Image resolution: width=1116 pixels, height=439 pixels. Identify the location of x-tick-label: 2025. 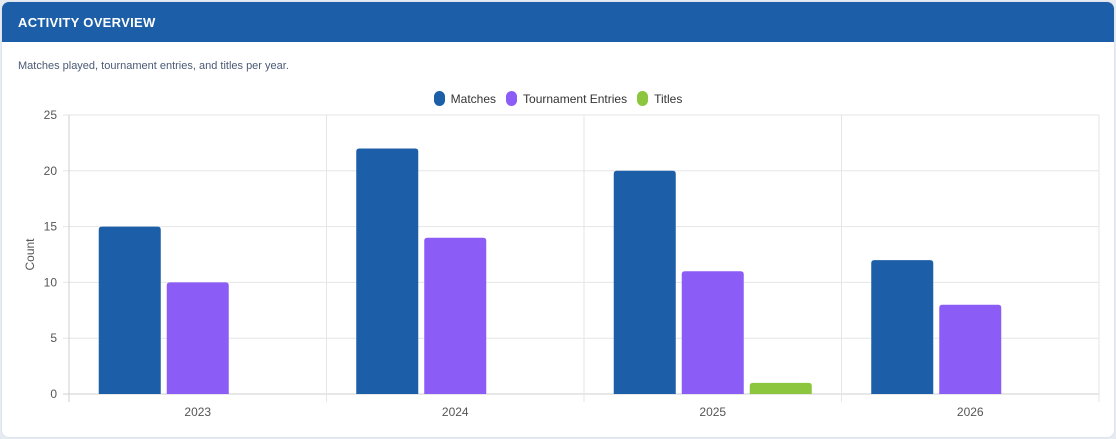
(712, 412).